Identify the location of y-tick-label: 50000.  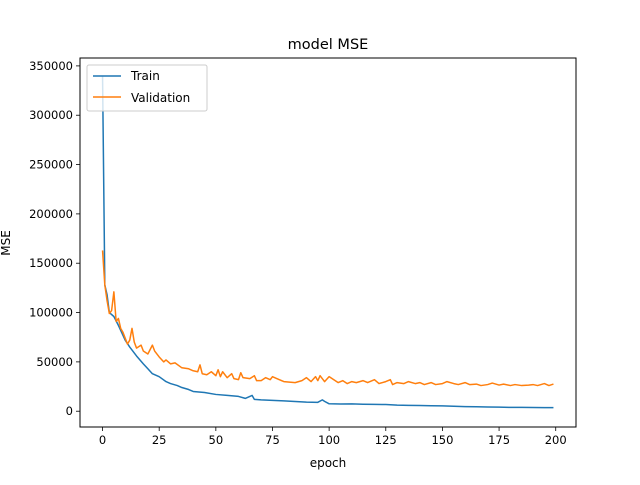
(54, 362).